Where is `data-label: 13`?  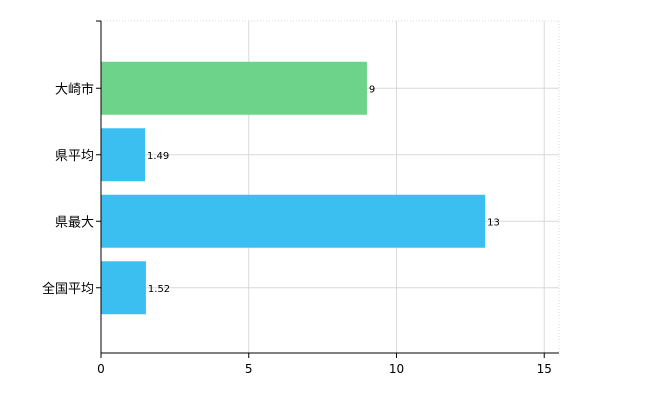 data-label: 13 is located at coordinates (493, 222).